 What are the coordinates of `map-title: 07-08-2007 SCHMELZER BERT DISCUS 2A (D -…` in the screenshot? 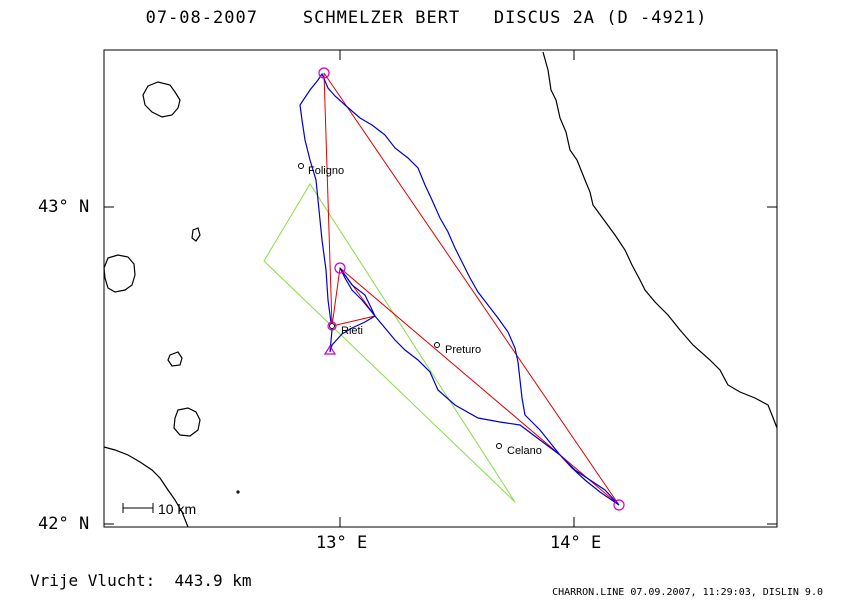 It's located at (426, 18).